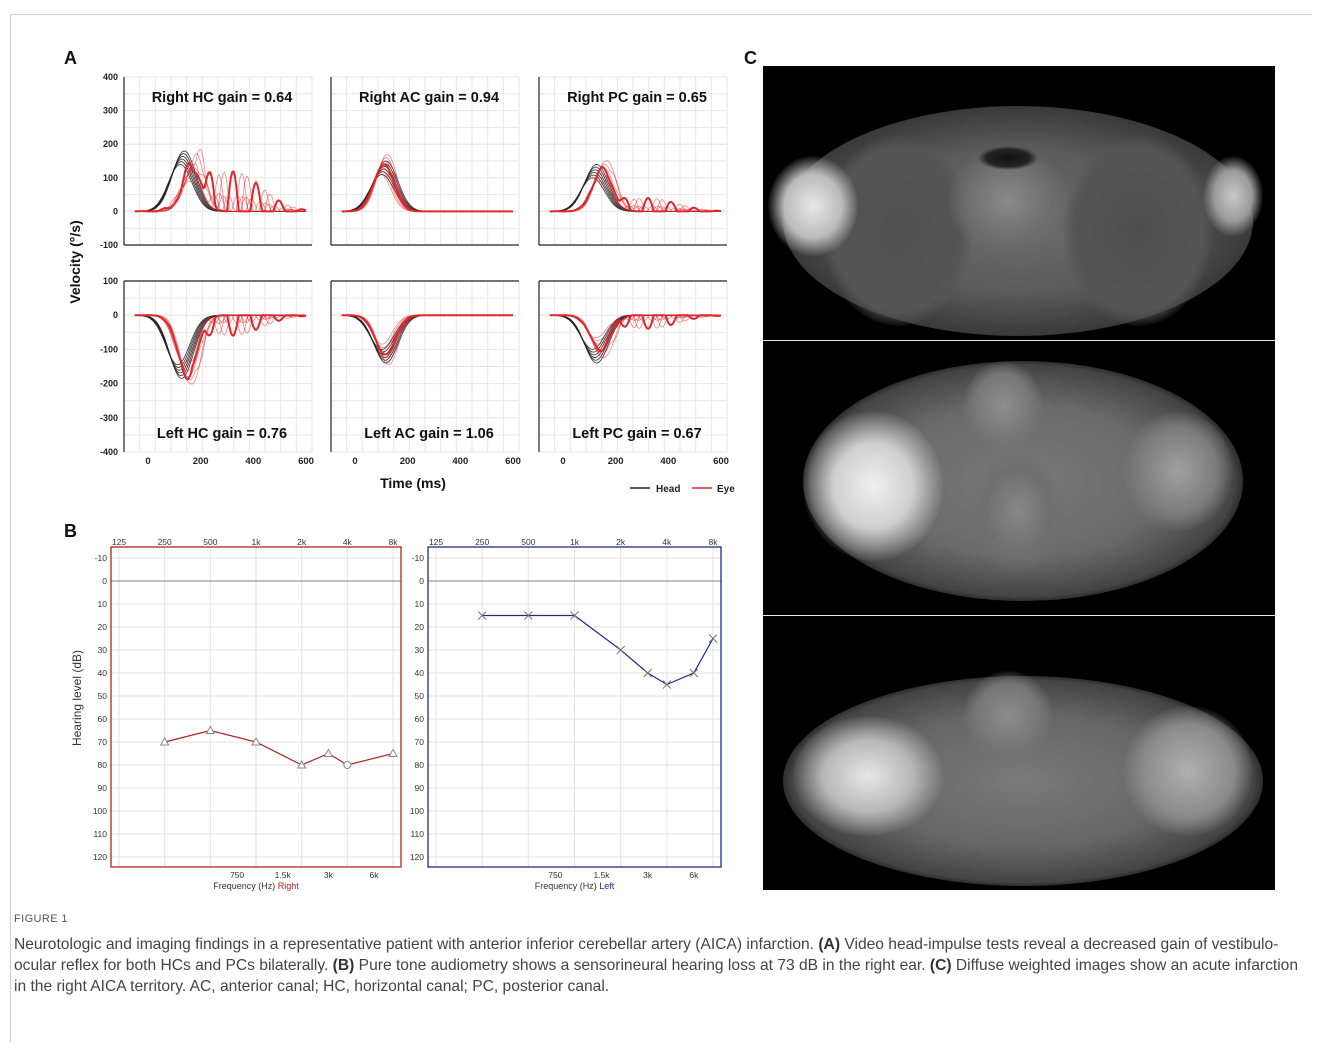 This screenshot has width=1320, height=1048. I want to click on audiogram-y-tick: 20, so click(420, 627).